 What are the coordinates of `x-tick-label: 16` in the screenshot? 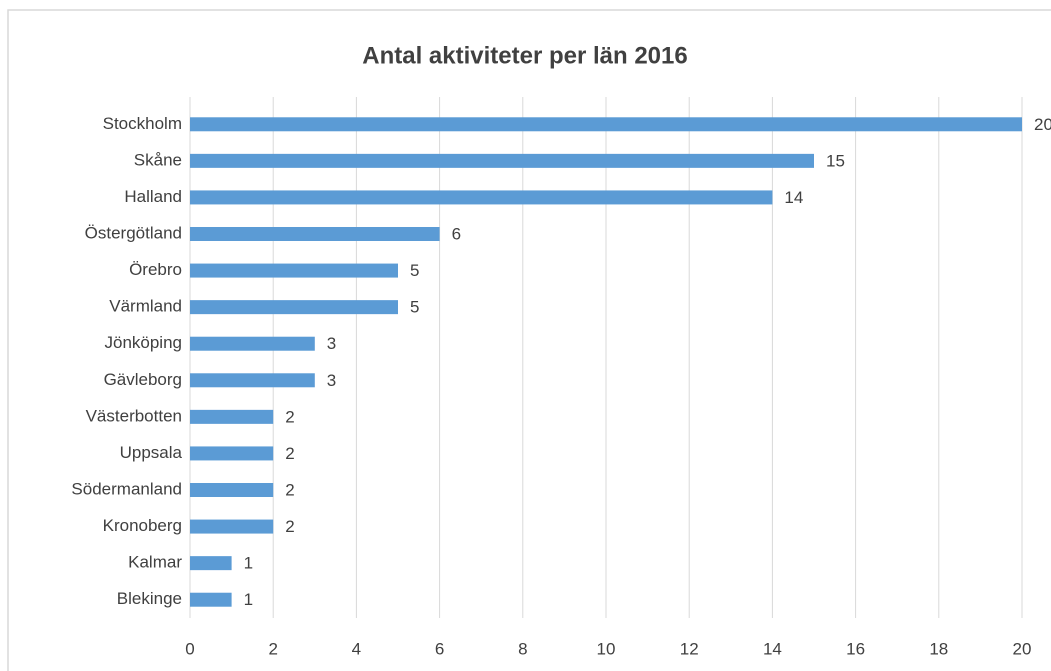 It's located at (855, 648).